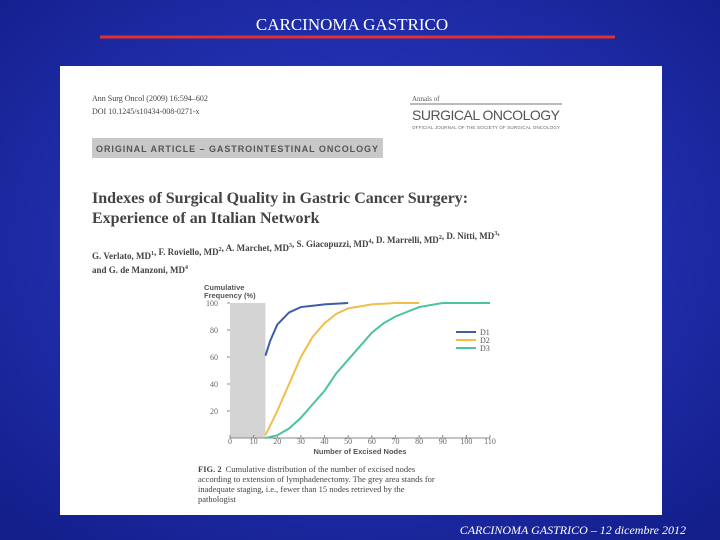 The image size is (720, 540). What do you see at coordinates (348, 441) in the screenshot?
I see `x-tick-label: 50` at bounding box center [348, 441].